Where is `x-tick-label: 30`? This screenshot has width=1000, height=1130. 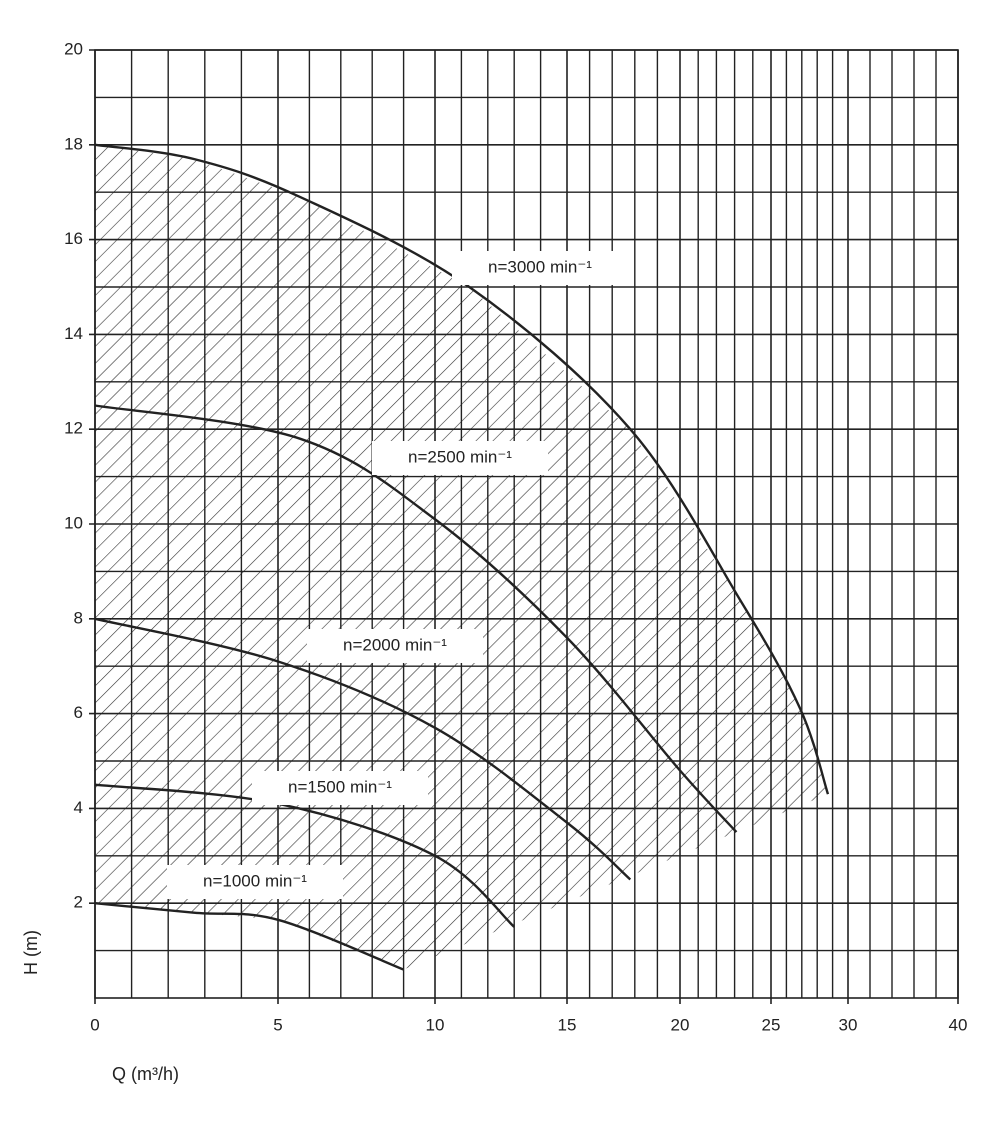
x-tick-label: 30 is located at coordinates (848, 1024).